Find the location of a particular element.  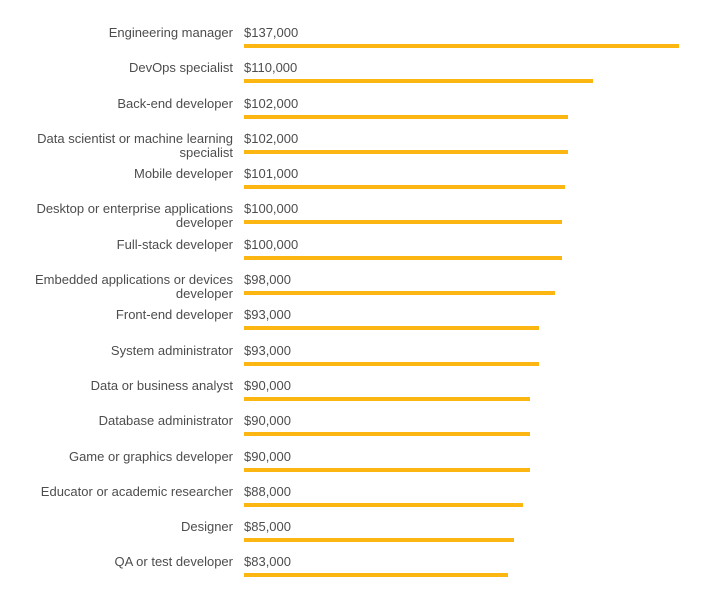

chart-row: Database administrator $90,000 is located at coordinates (352, 431).